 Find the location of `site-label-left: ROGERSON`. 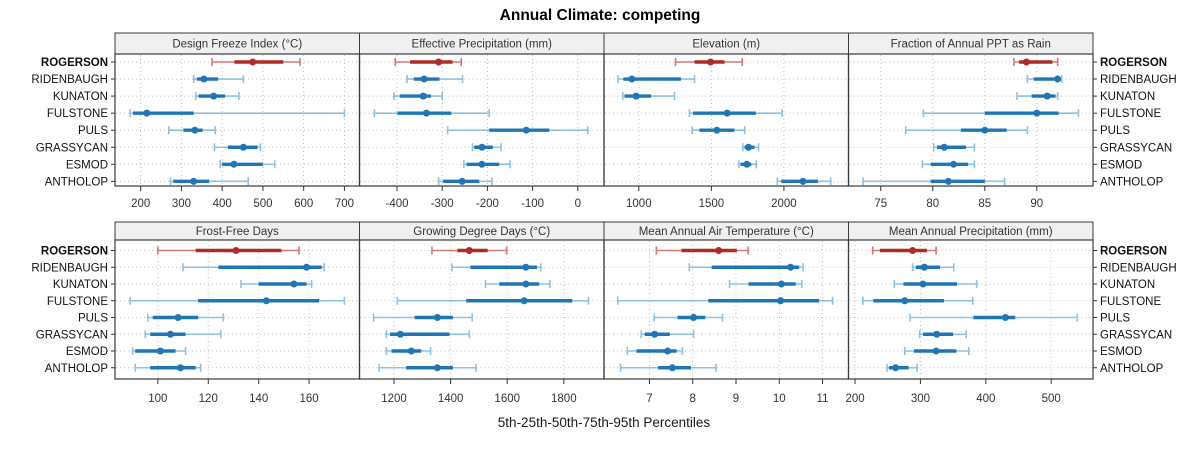

site-label-left: ROGERSON is located at coordinates (74, 63).